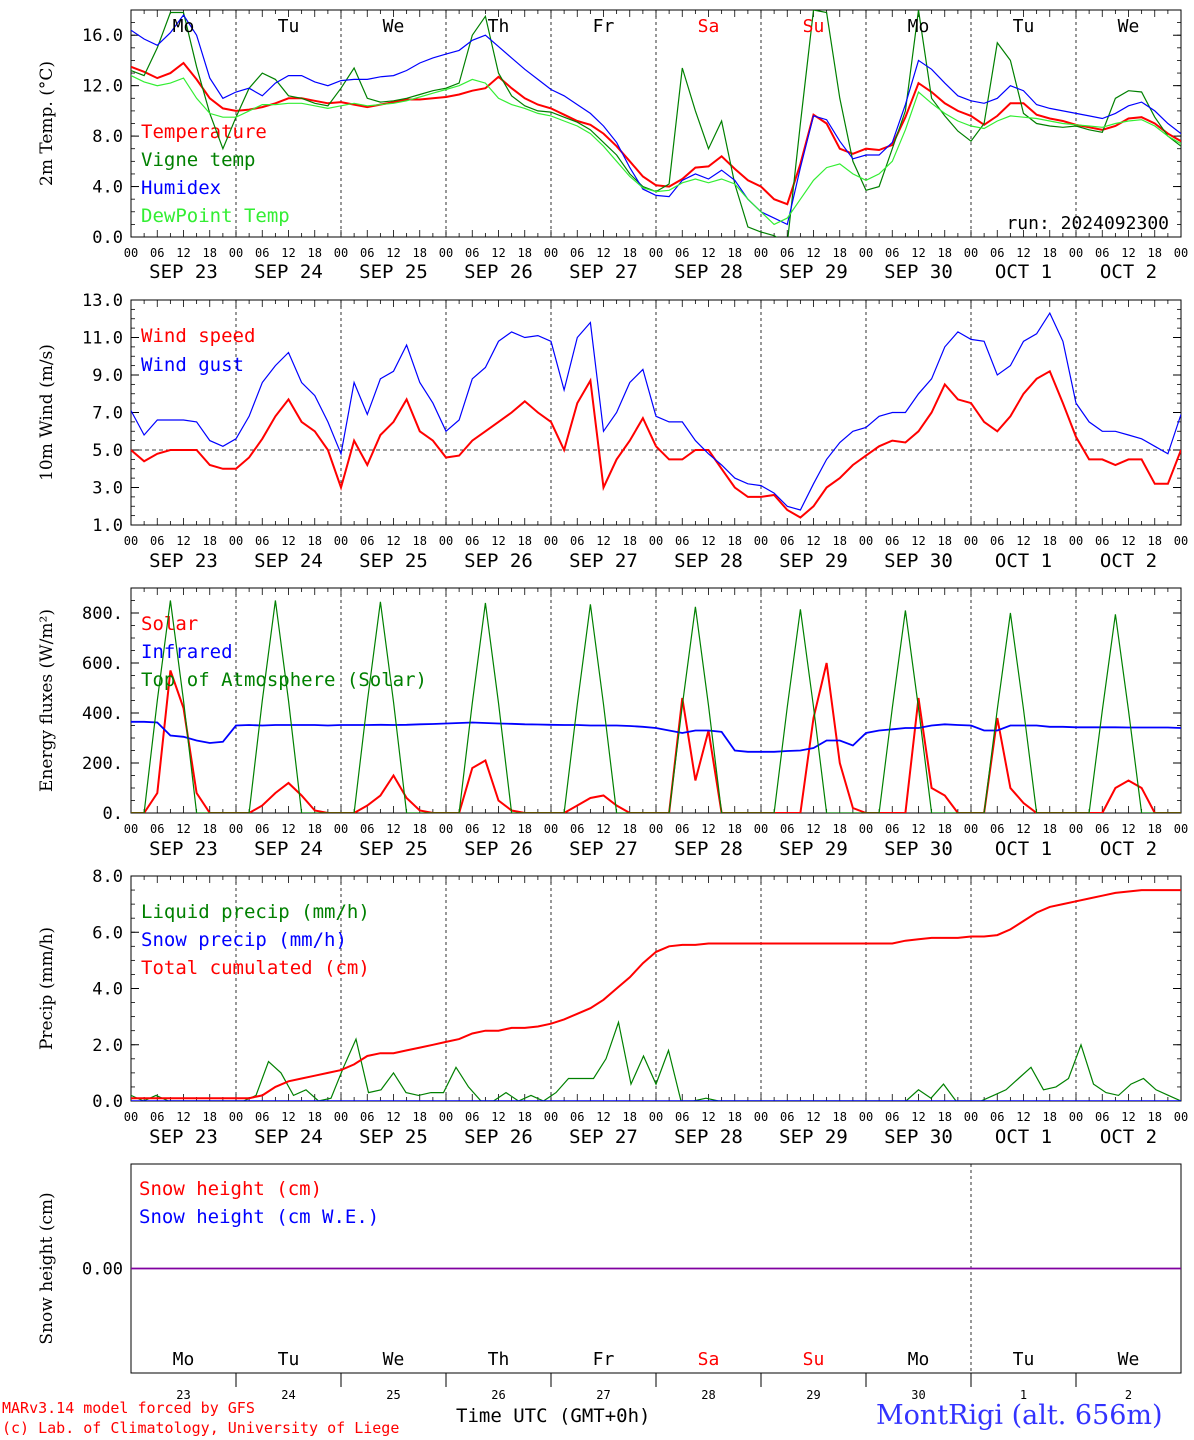 The image size is (1194, 1440). Describe the element at coordinates (198, 160) in the screenshot. I see `legend-entry: Vigne temp` at that location.